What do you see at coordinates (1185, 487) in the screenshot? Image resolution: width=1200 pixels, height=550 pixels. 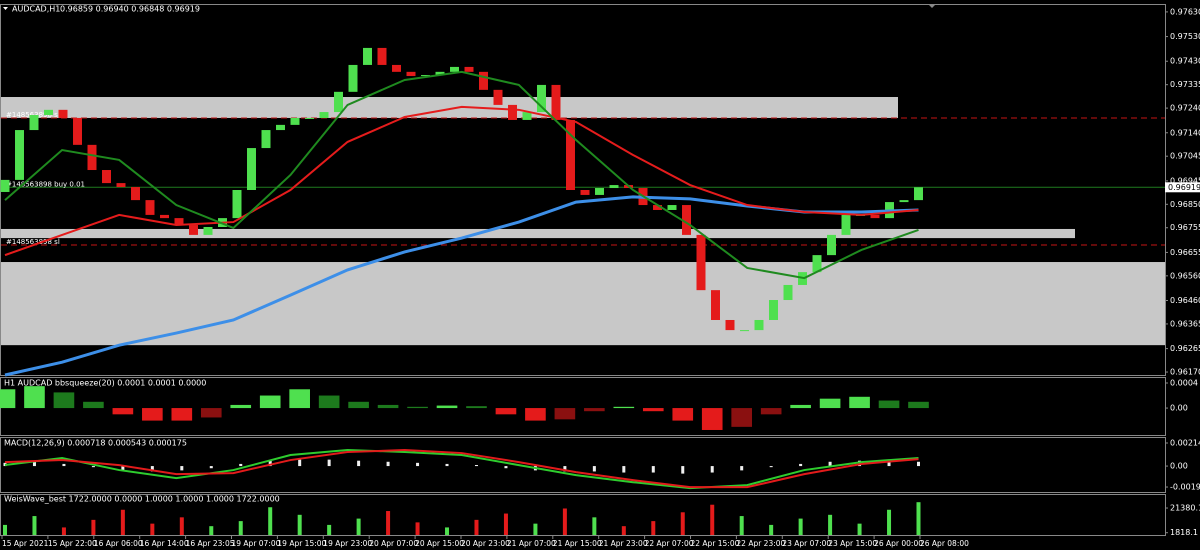 I see `y-tick-label: -0.001948` at bounding box center [1185, 487].